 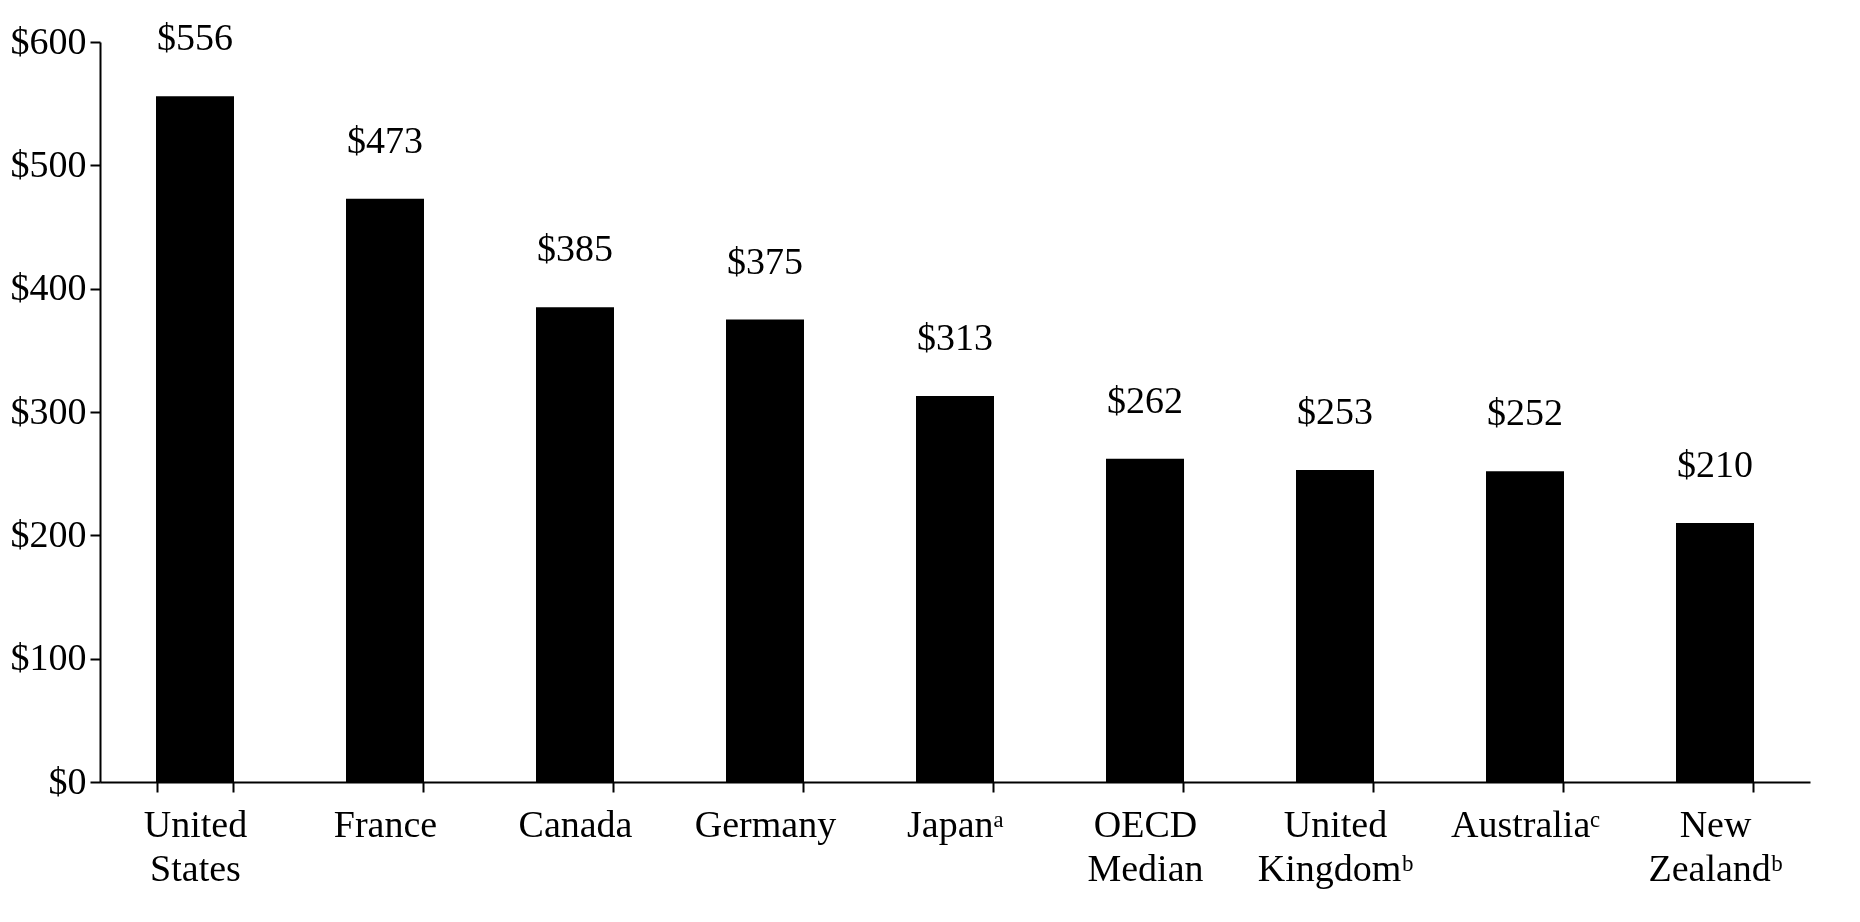 I want to click on data-label: $385, so click(x=575, y=248).